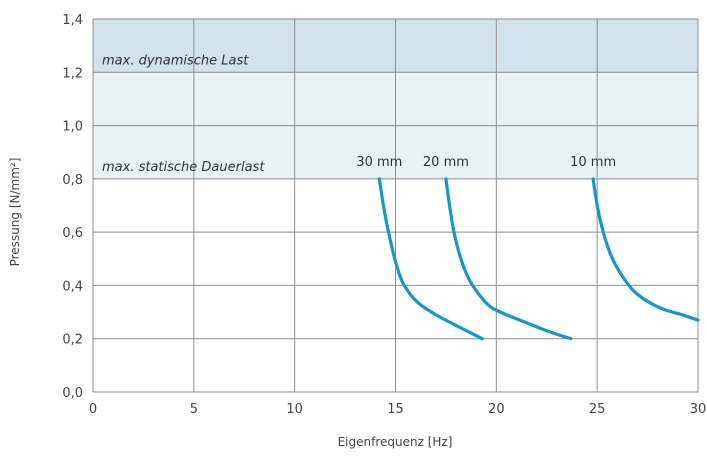  Describe the element at coordinates (645, 249) in the screenshot. I see `curve-10-mm` at that location.